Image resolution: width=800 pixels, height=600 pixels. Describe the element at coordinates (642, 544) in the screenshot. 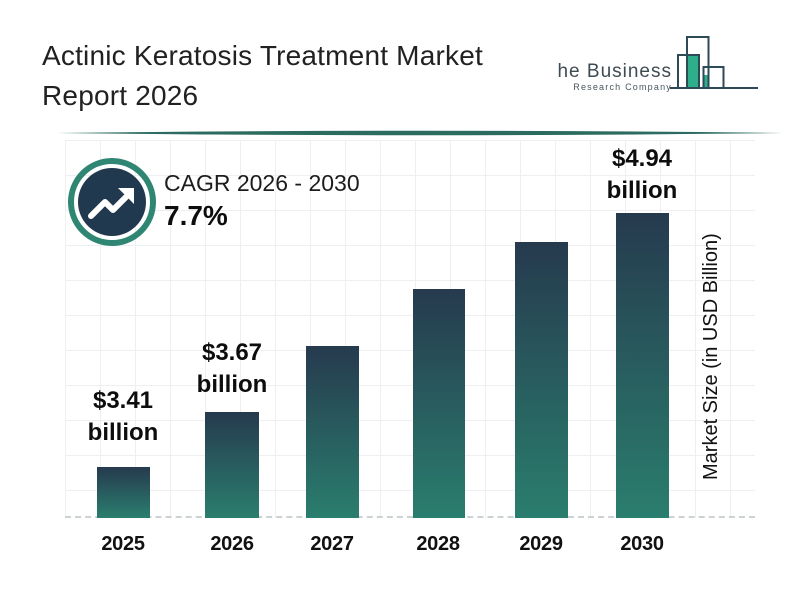

I see `x-tick-2030: 2030` at that location.